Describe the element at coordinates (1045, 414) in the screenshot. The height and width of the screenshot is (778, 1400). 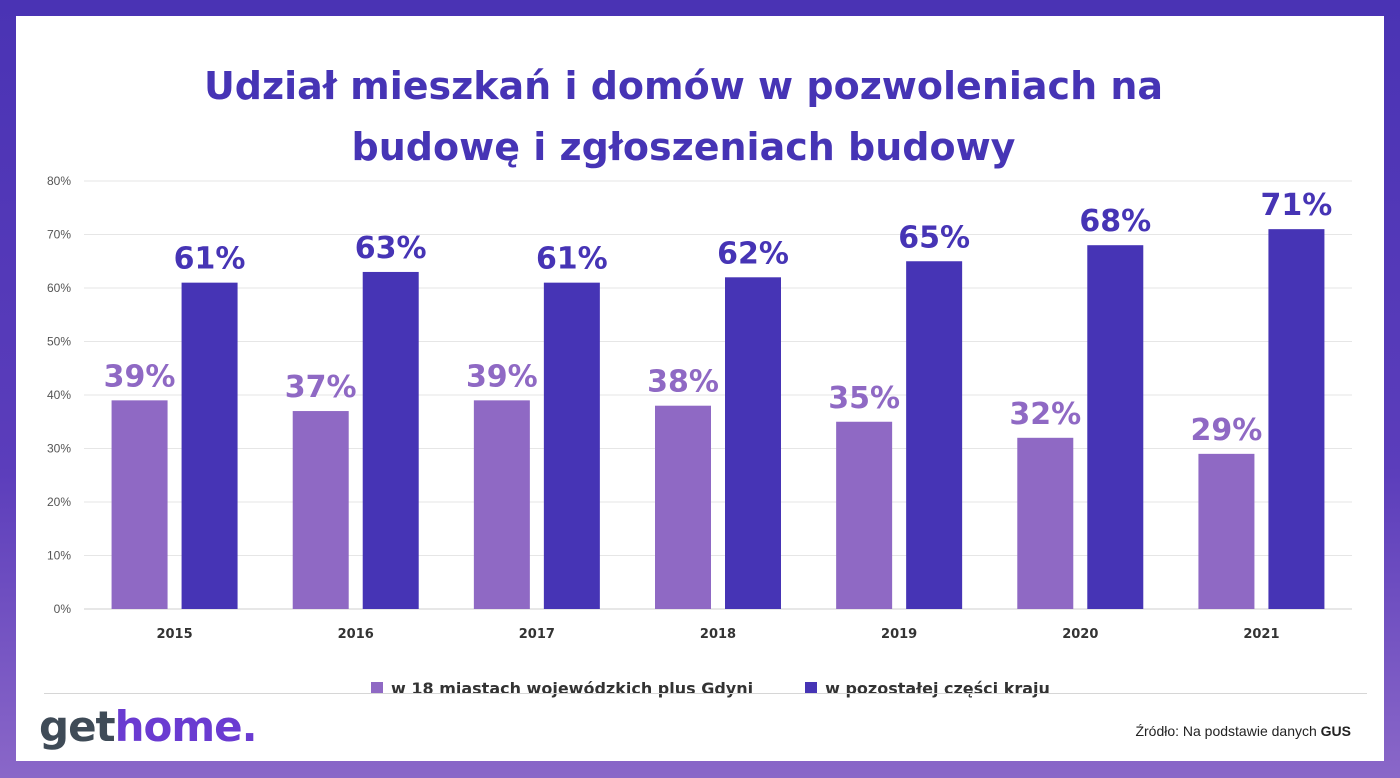
I see `data-label-series-1: 32%` at that location.